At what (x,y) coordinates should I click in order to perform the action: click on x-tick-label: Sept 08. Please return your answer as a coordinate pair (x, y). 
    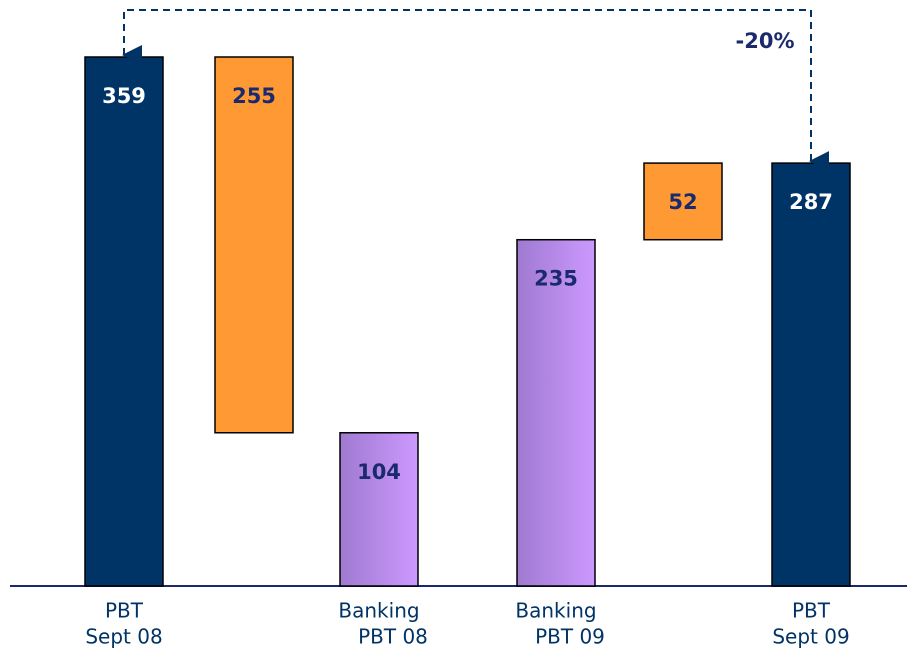
    Looking at the image, I should click on (123, 637).